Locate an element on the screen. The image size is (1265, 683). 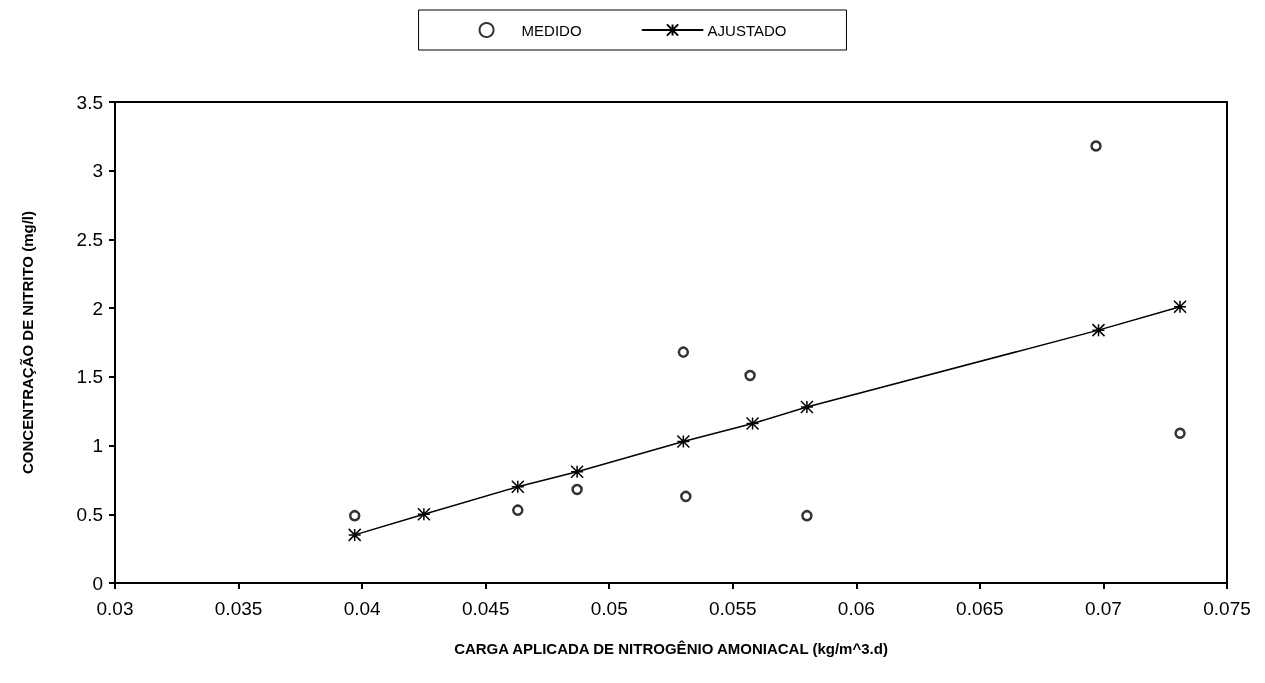
x-axis-title: CARGA APLICADA DE NITROGÊNIO AMONIACAL (kg/m^3.d) is located at coordinates (671, 648).